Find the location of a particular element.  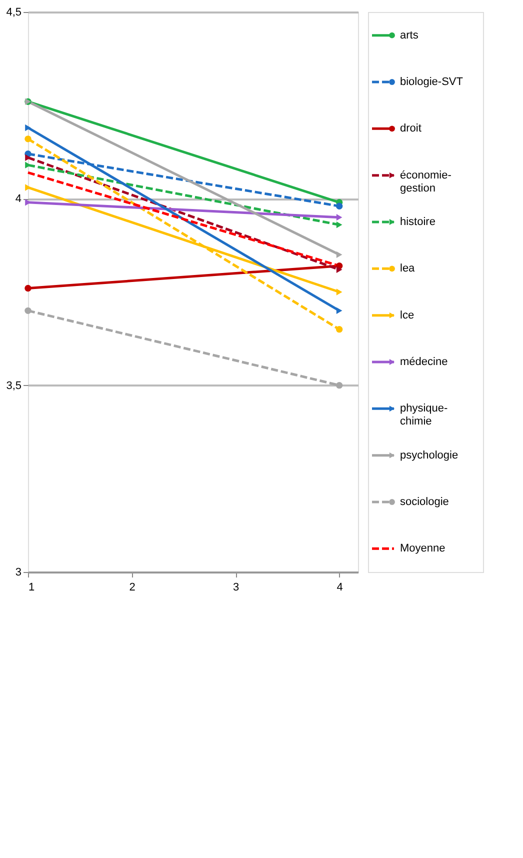

legend-label: Moyenne is located at coordinates (423, 548).